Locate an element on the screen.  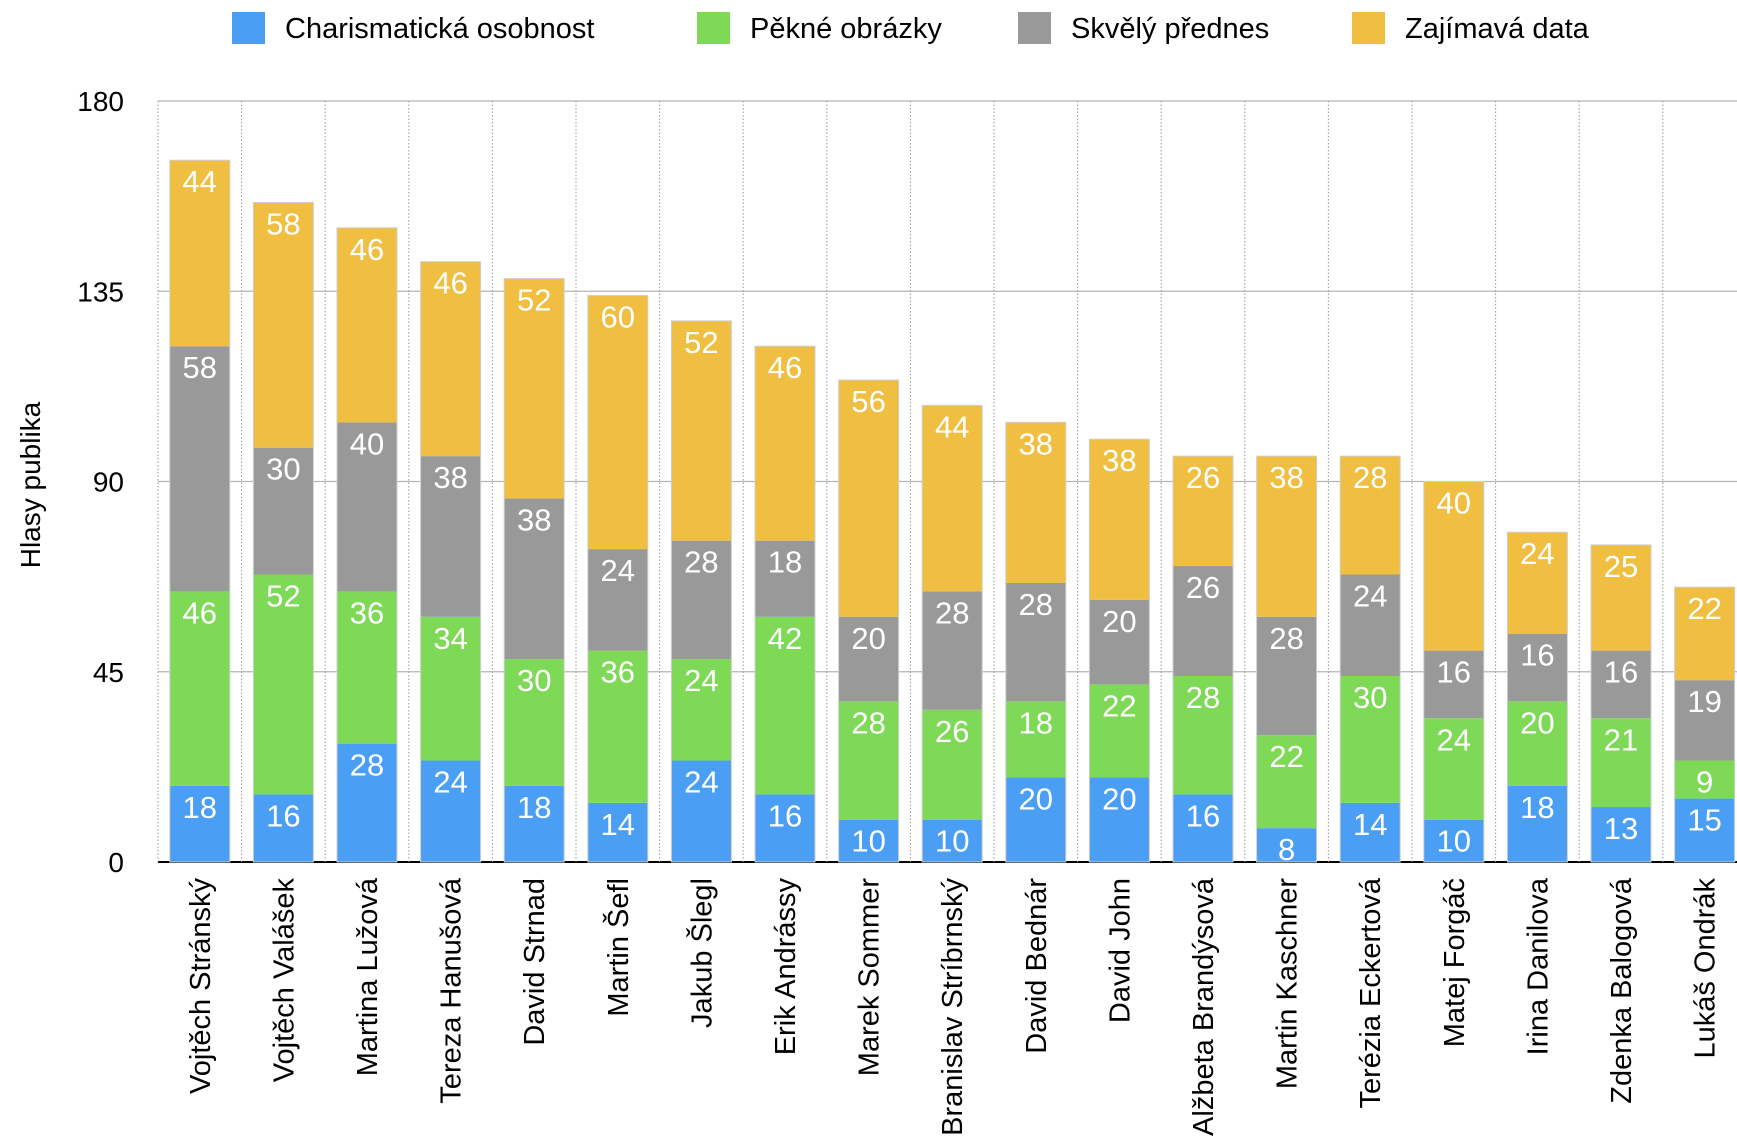
data-label: 26 is located at coordinates (1203, 587).